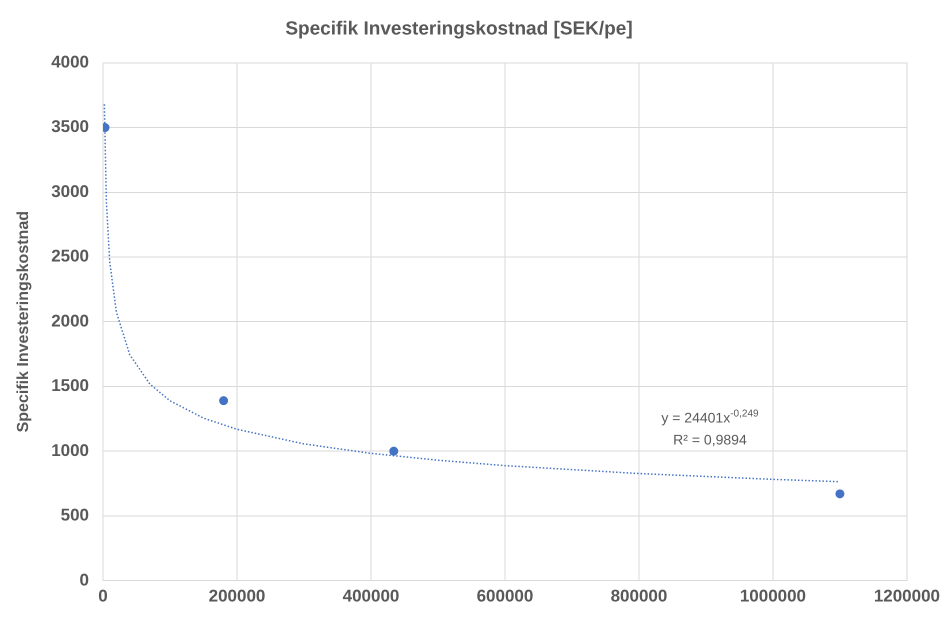  I want to click on y-tick-label: 2500, so click(70, 256).